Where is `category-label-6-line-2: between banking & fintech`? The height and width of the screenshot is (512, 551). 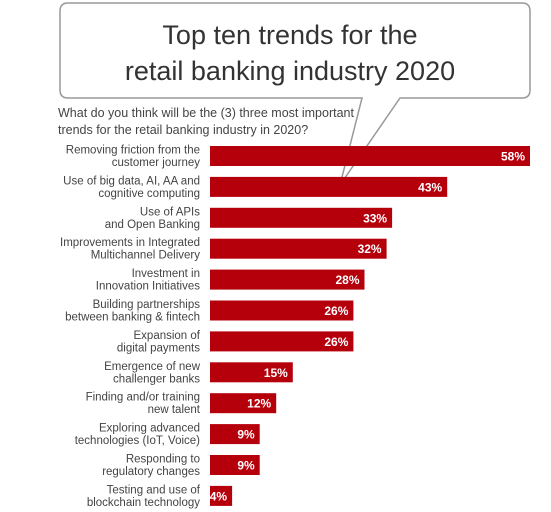 category-label-6-line-2: between banking & fintech is located at coordinates (132, 318).